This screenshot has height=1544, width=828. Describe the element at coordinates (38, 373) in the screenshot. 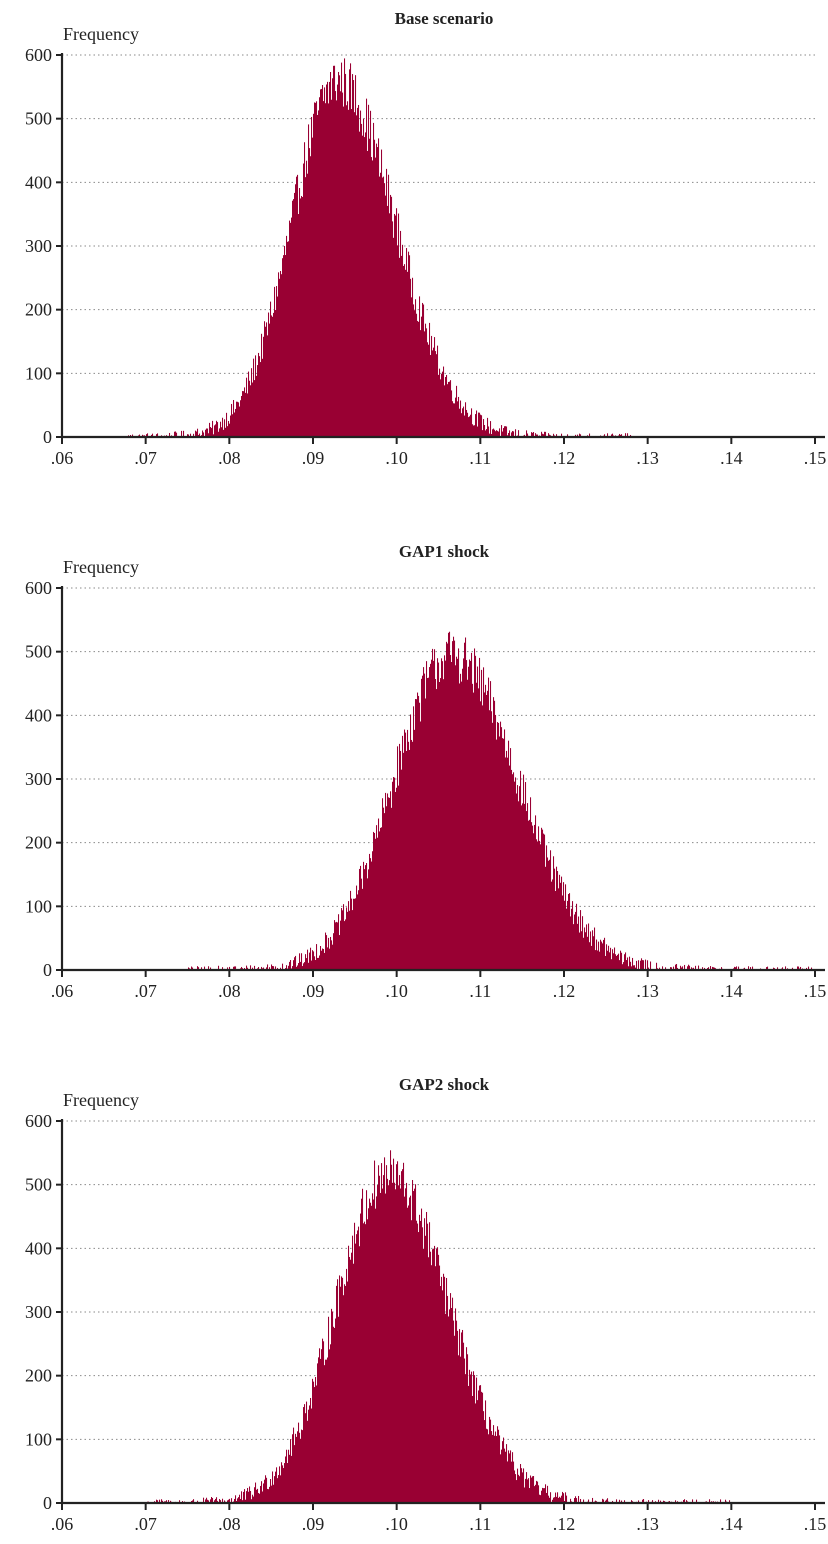

I see `y-tick-label: 100` at that location.